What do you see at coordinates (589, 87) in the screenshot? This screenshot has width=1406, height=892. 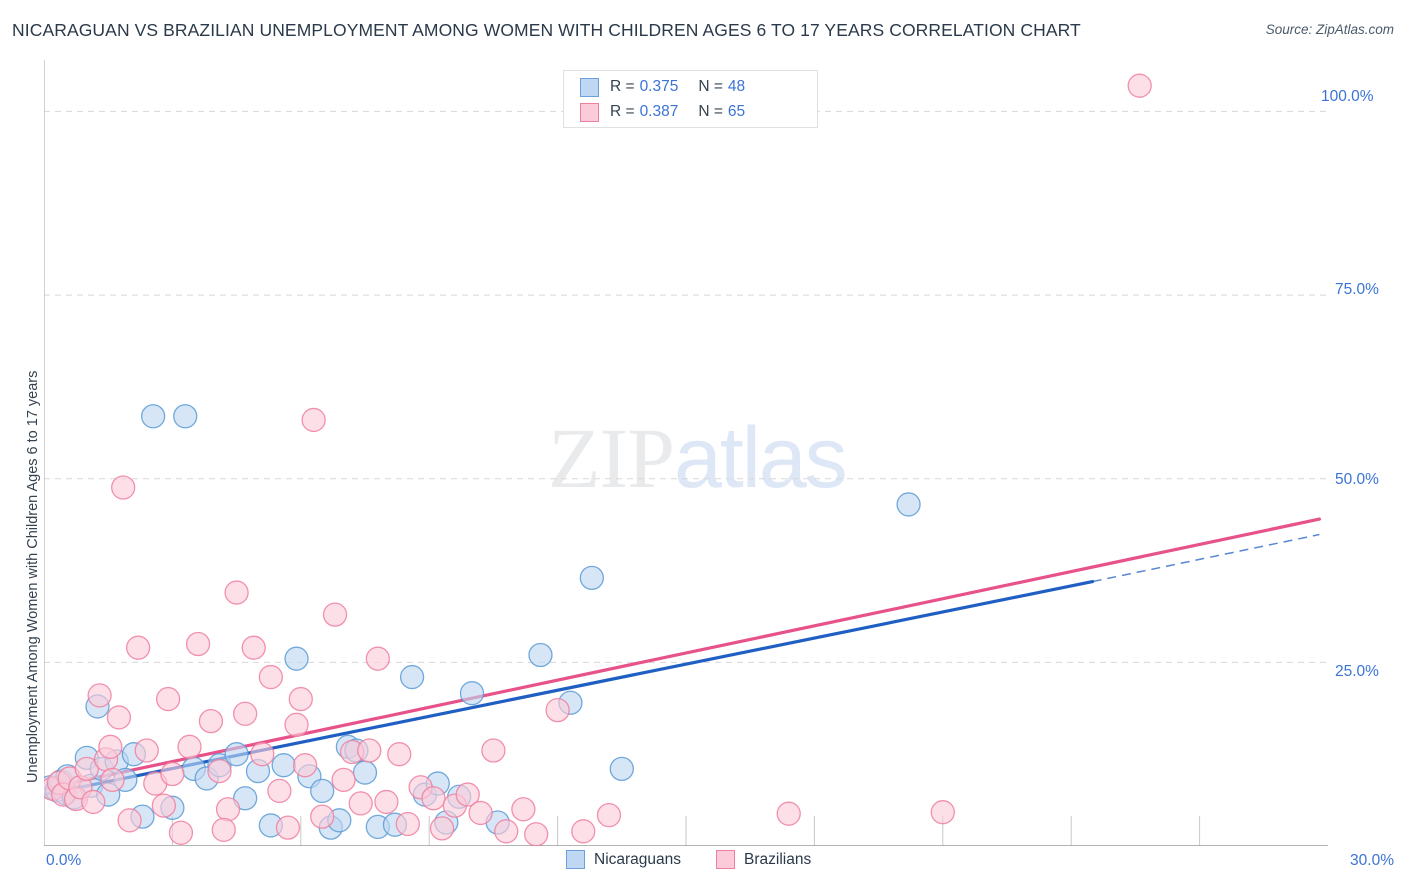 I see `legend-swatch-nicaraguans` at bounding box center [589, 87].